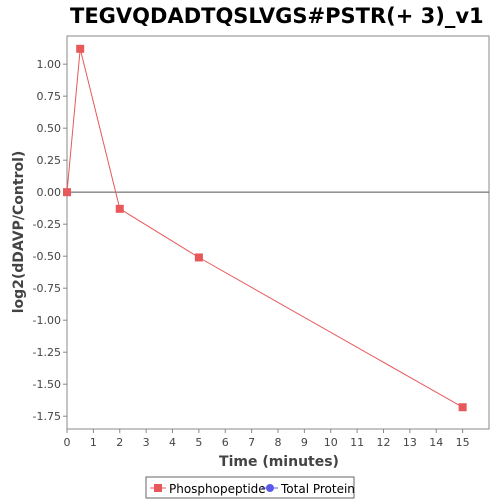 The height and width of the screenshot is (500, 500). I want to click on x-tick-label: 12, so click(384, 442).